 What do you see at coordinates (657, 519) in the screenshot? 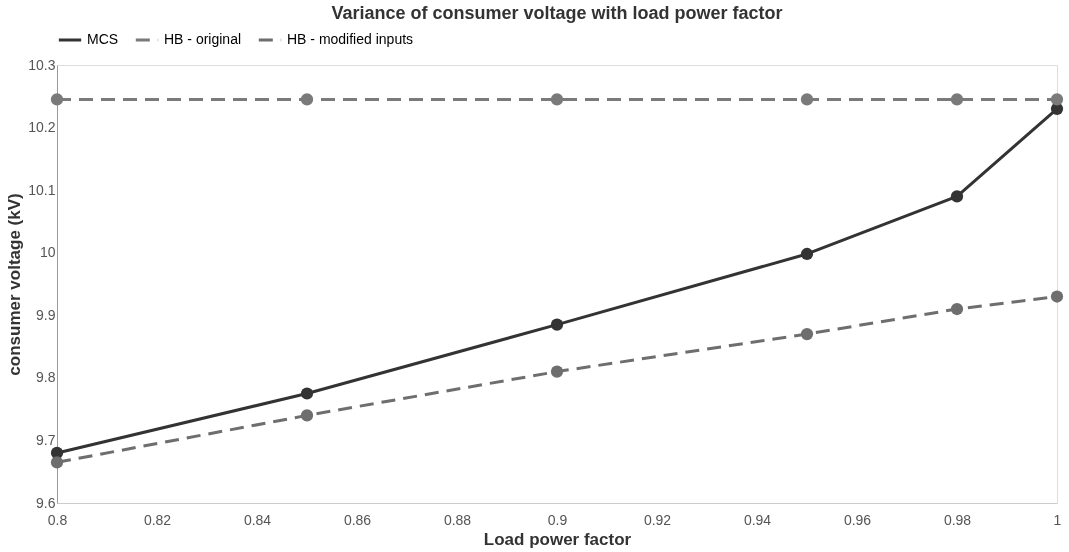
I see `x-tick-label: 0.92` at bounding box center [657, 519].